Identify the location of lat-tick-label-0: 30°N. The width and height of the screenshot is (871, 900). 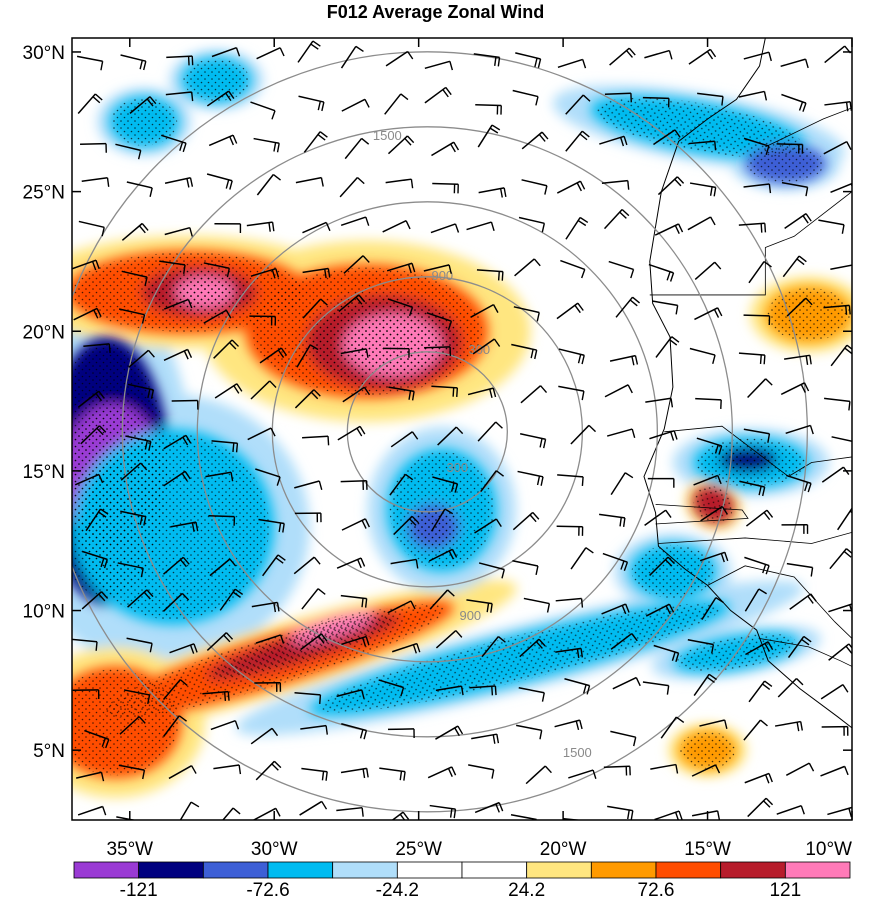
(44, 53).